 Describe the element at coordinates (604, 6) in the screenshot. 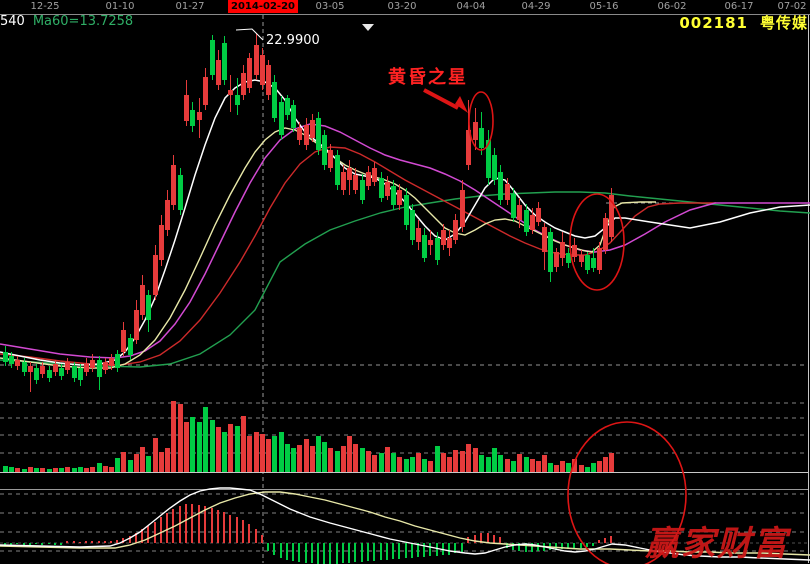

I see `date-label: 05-16` at that location.